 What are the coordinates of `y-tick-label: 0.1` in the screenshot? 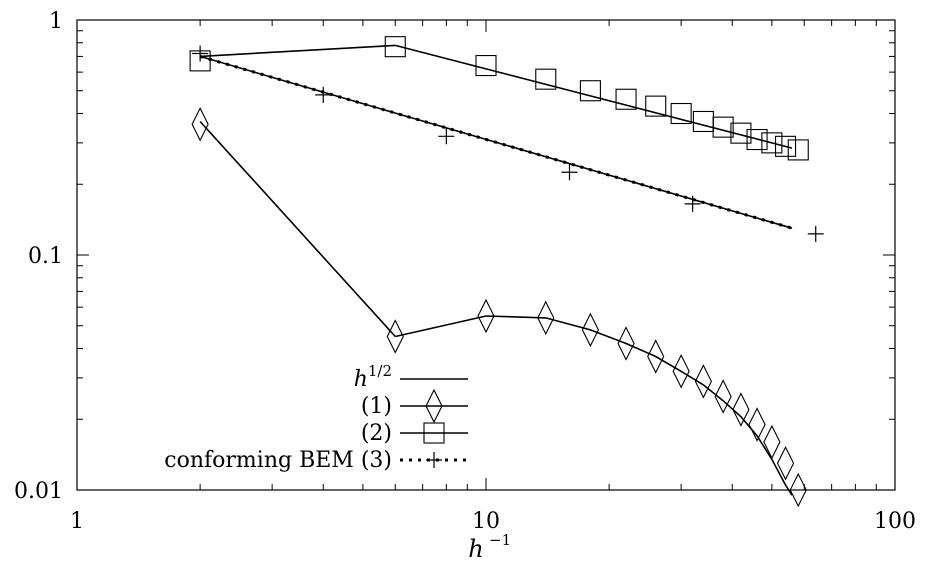 It's located at (45, 256).